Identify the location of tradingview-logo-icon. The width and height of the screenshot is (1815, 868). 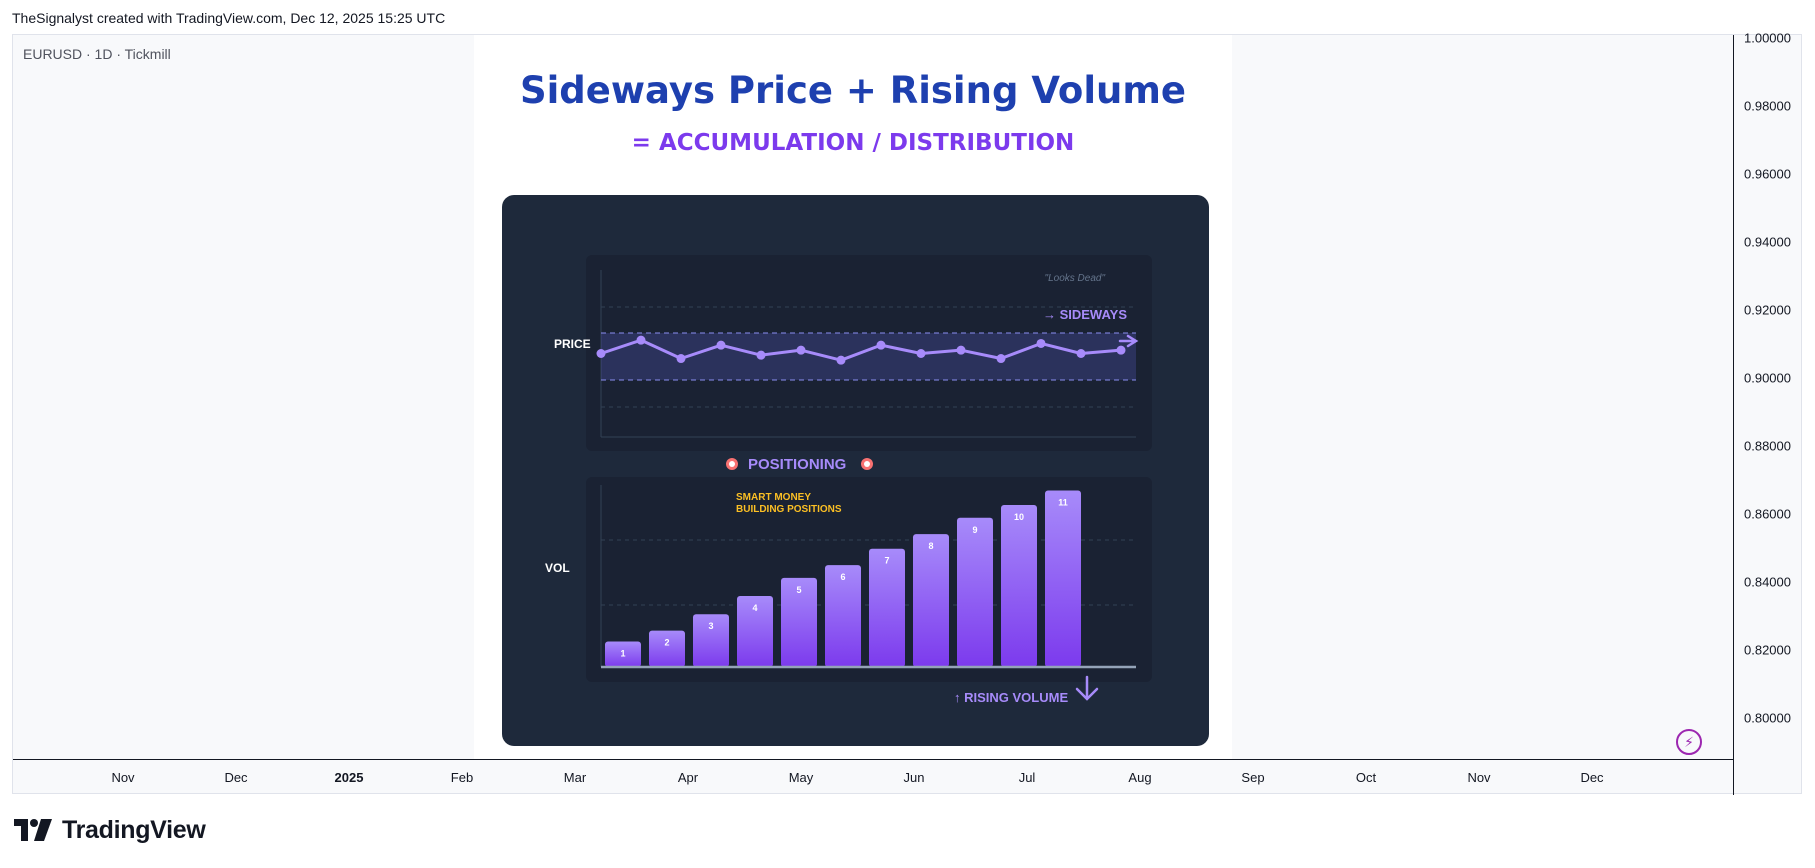
(33, 830).